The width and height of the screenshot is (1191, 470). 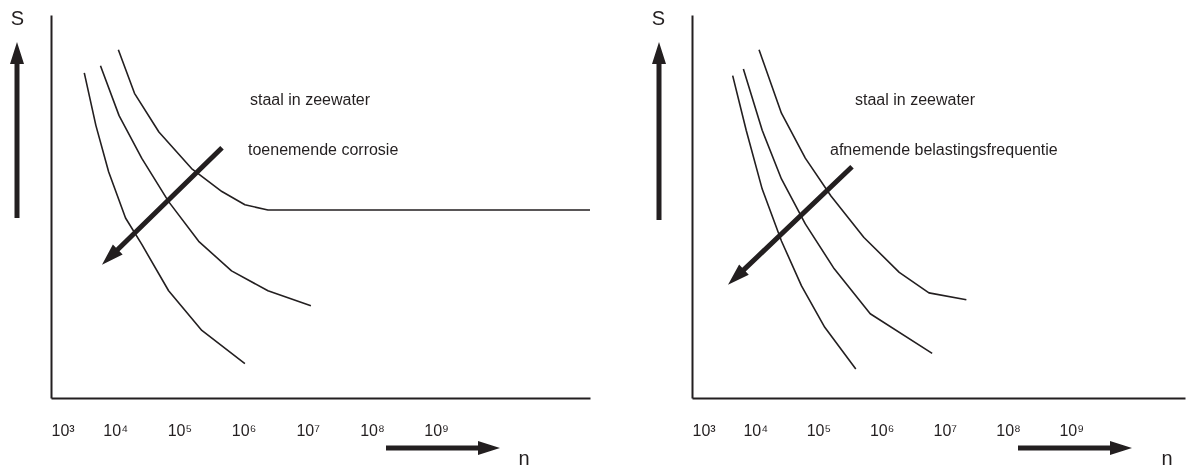 I want to click on annotation: afnemende belastingsfrequentie, so click(x=944, y=149).